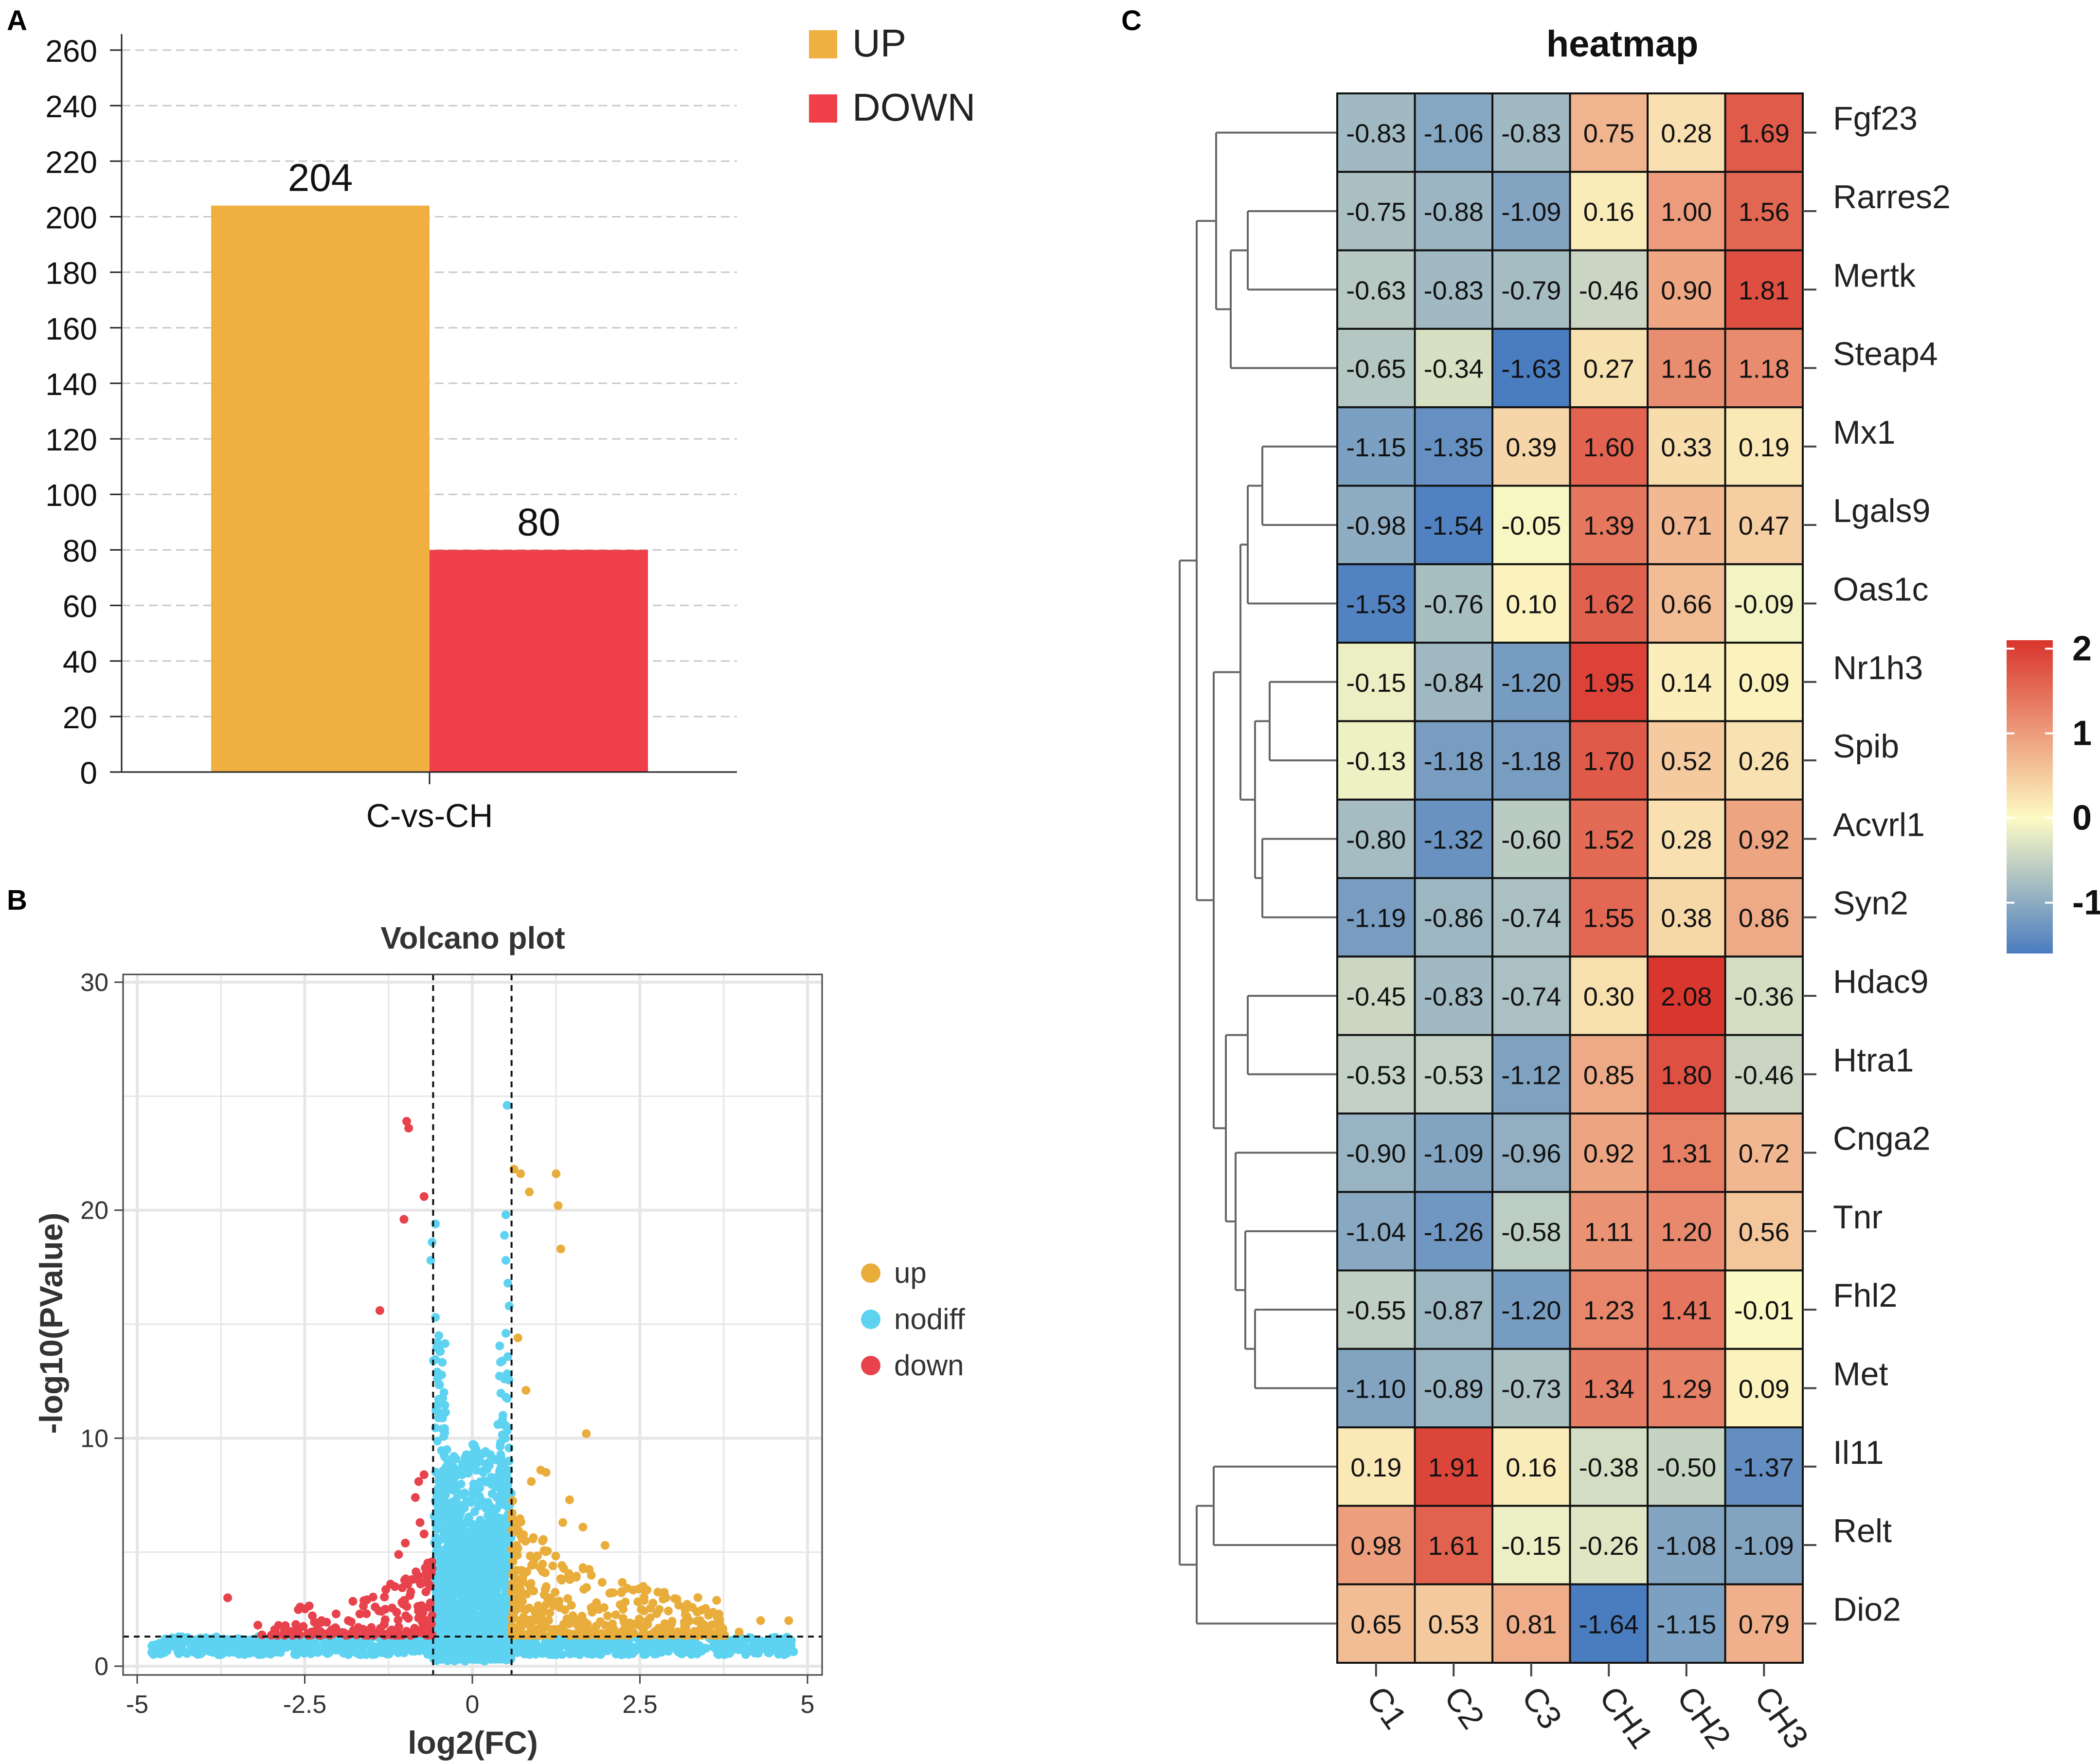 The image size is (2100, 1763). Describe the element at coordinates (1454, 290) in the screenshot. I see `heatmap-cell-value: -0.83` at that location.